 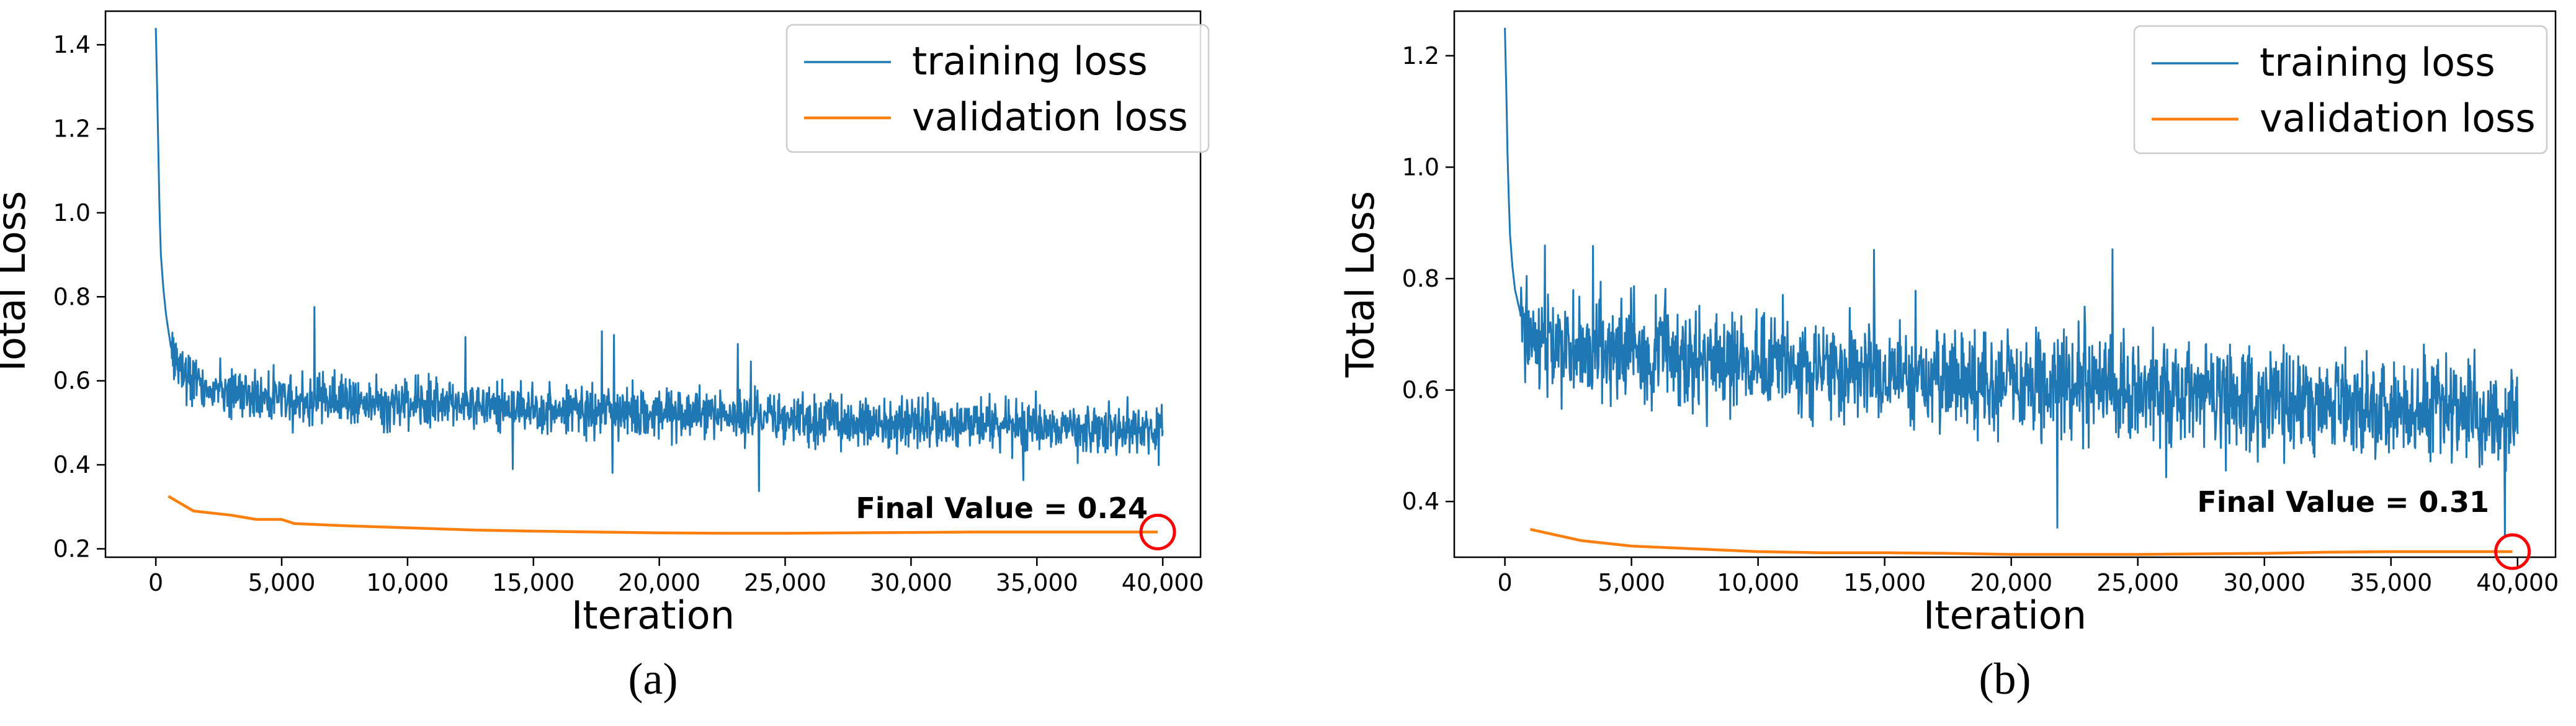 What do you see at coordinates (2021, 541) in the screenshot?
I see `validation-loss-line-b` at bounding box center [2021, 541].